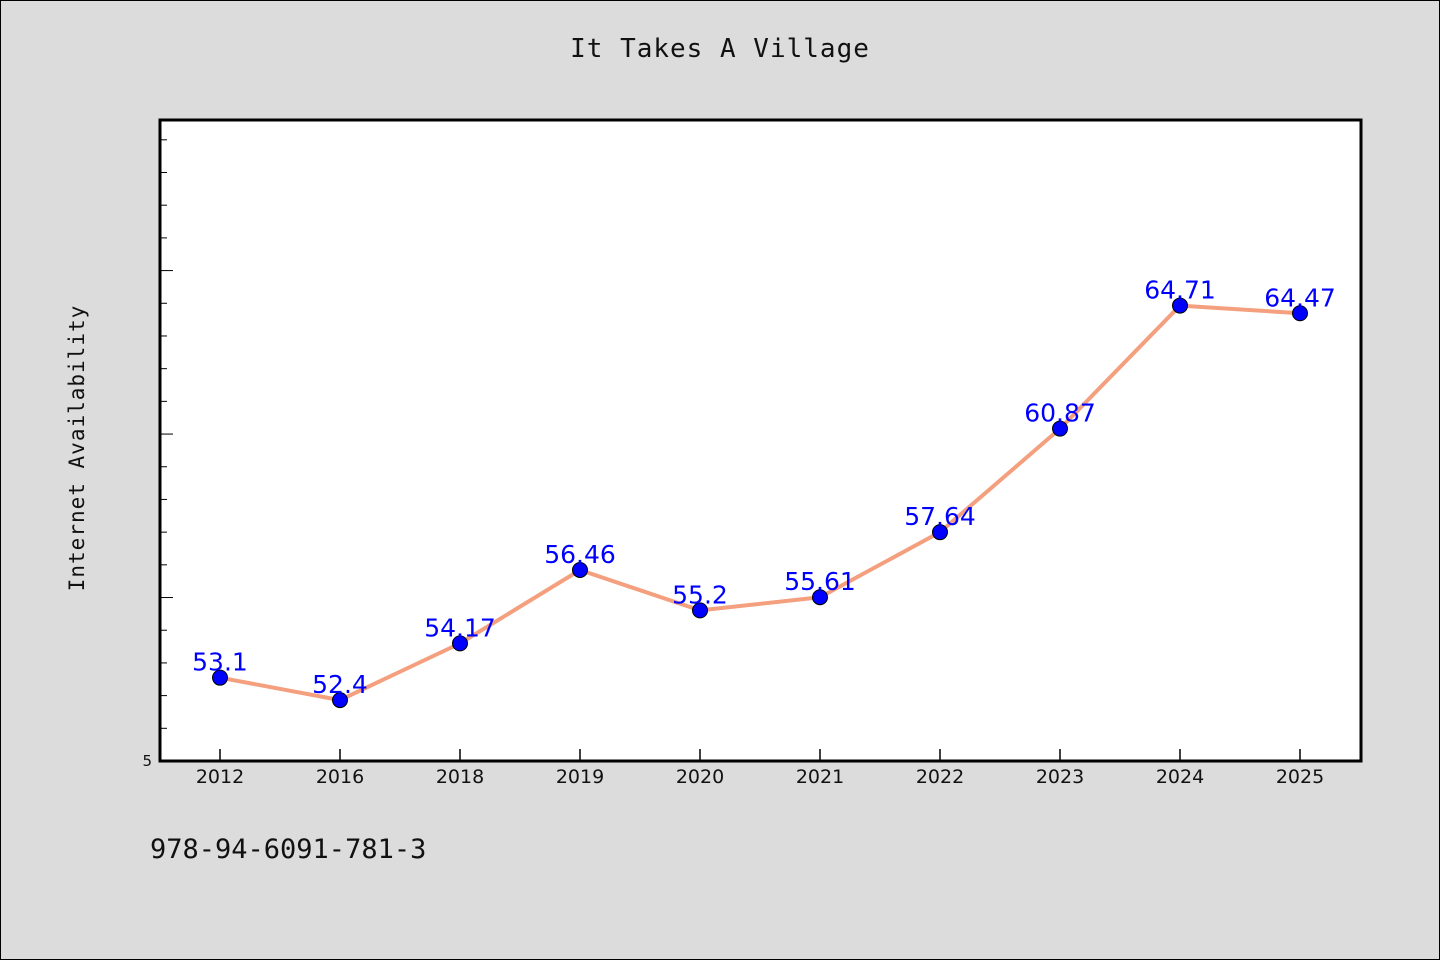  I want to click on data-label: 55.2, so click(700, 594).